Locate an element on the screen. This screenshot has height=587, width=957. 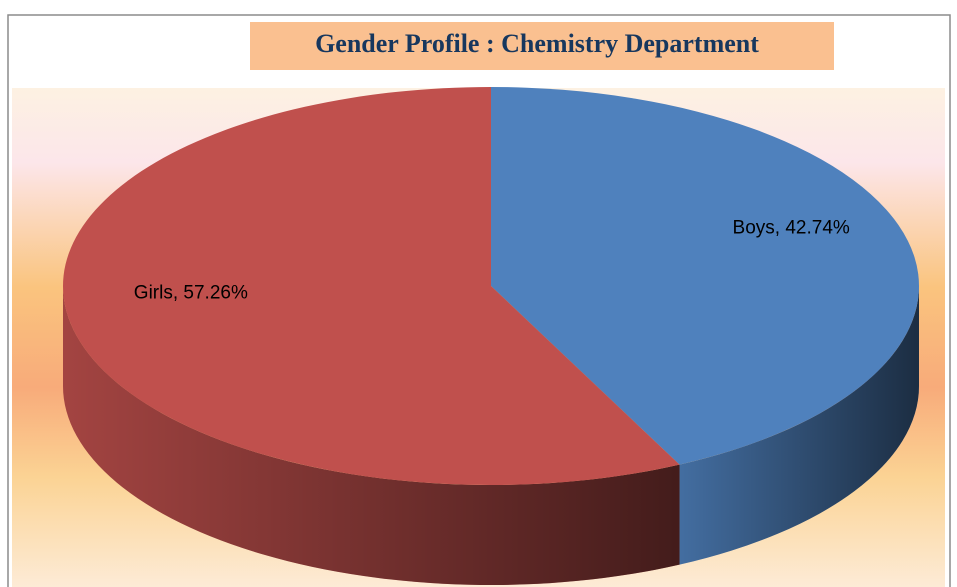
slice-side-shade is located at coordinates (799, 425).